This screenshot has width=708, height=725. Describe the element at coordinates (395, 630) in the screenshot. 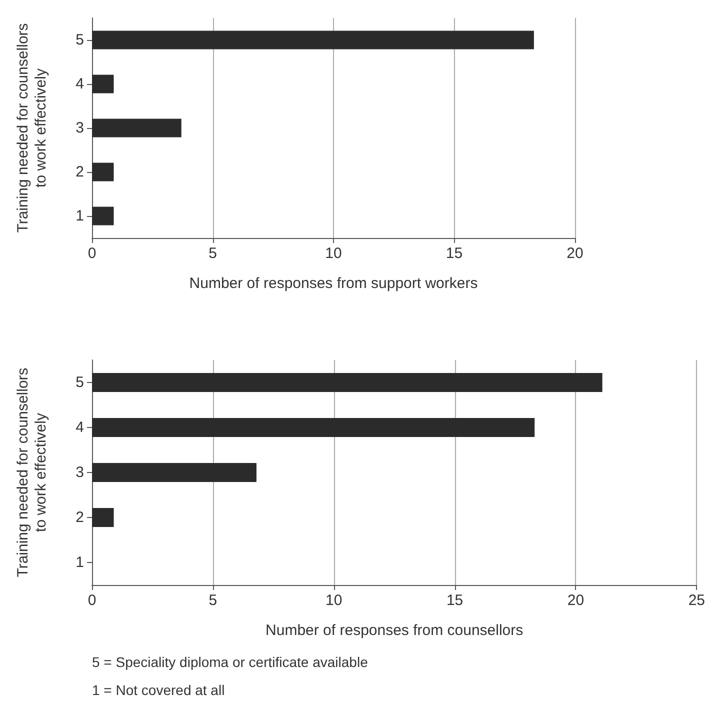

I see `x-axis-title: Number of responses from counsellors` at that location.